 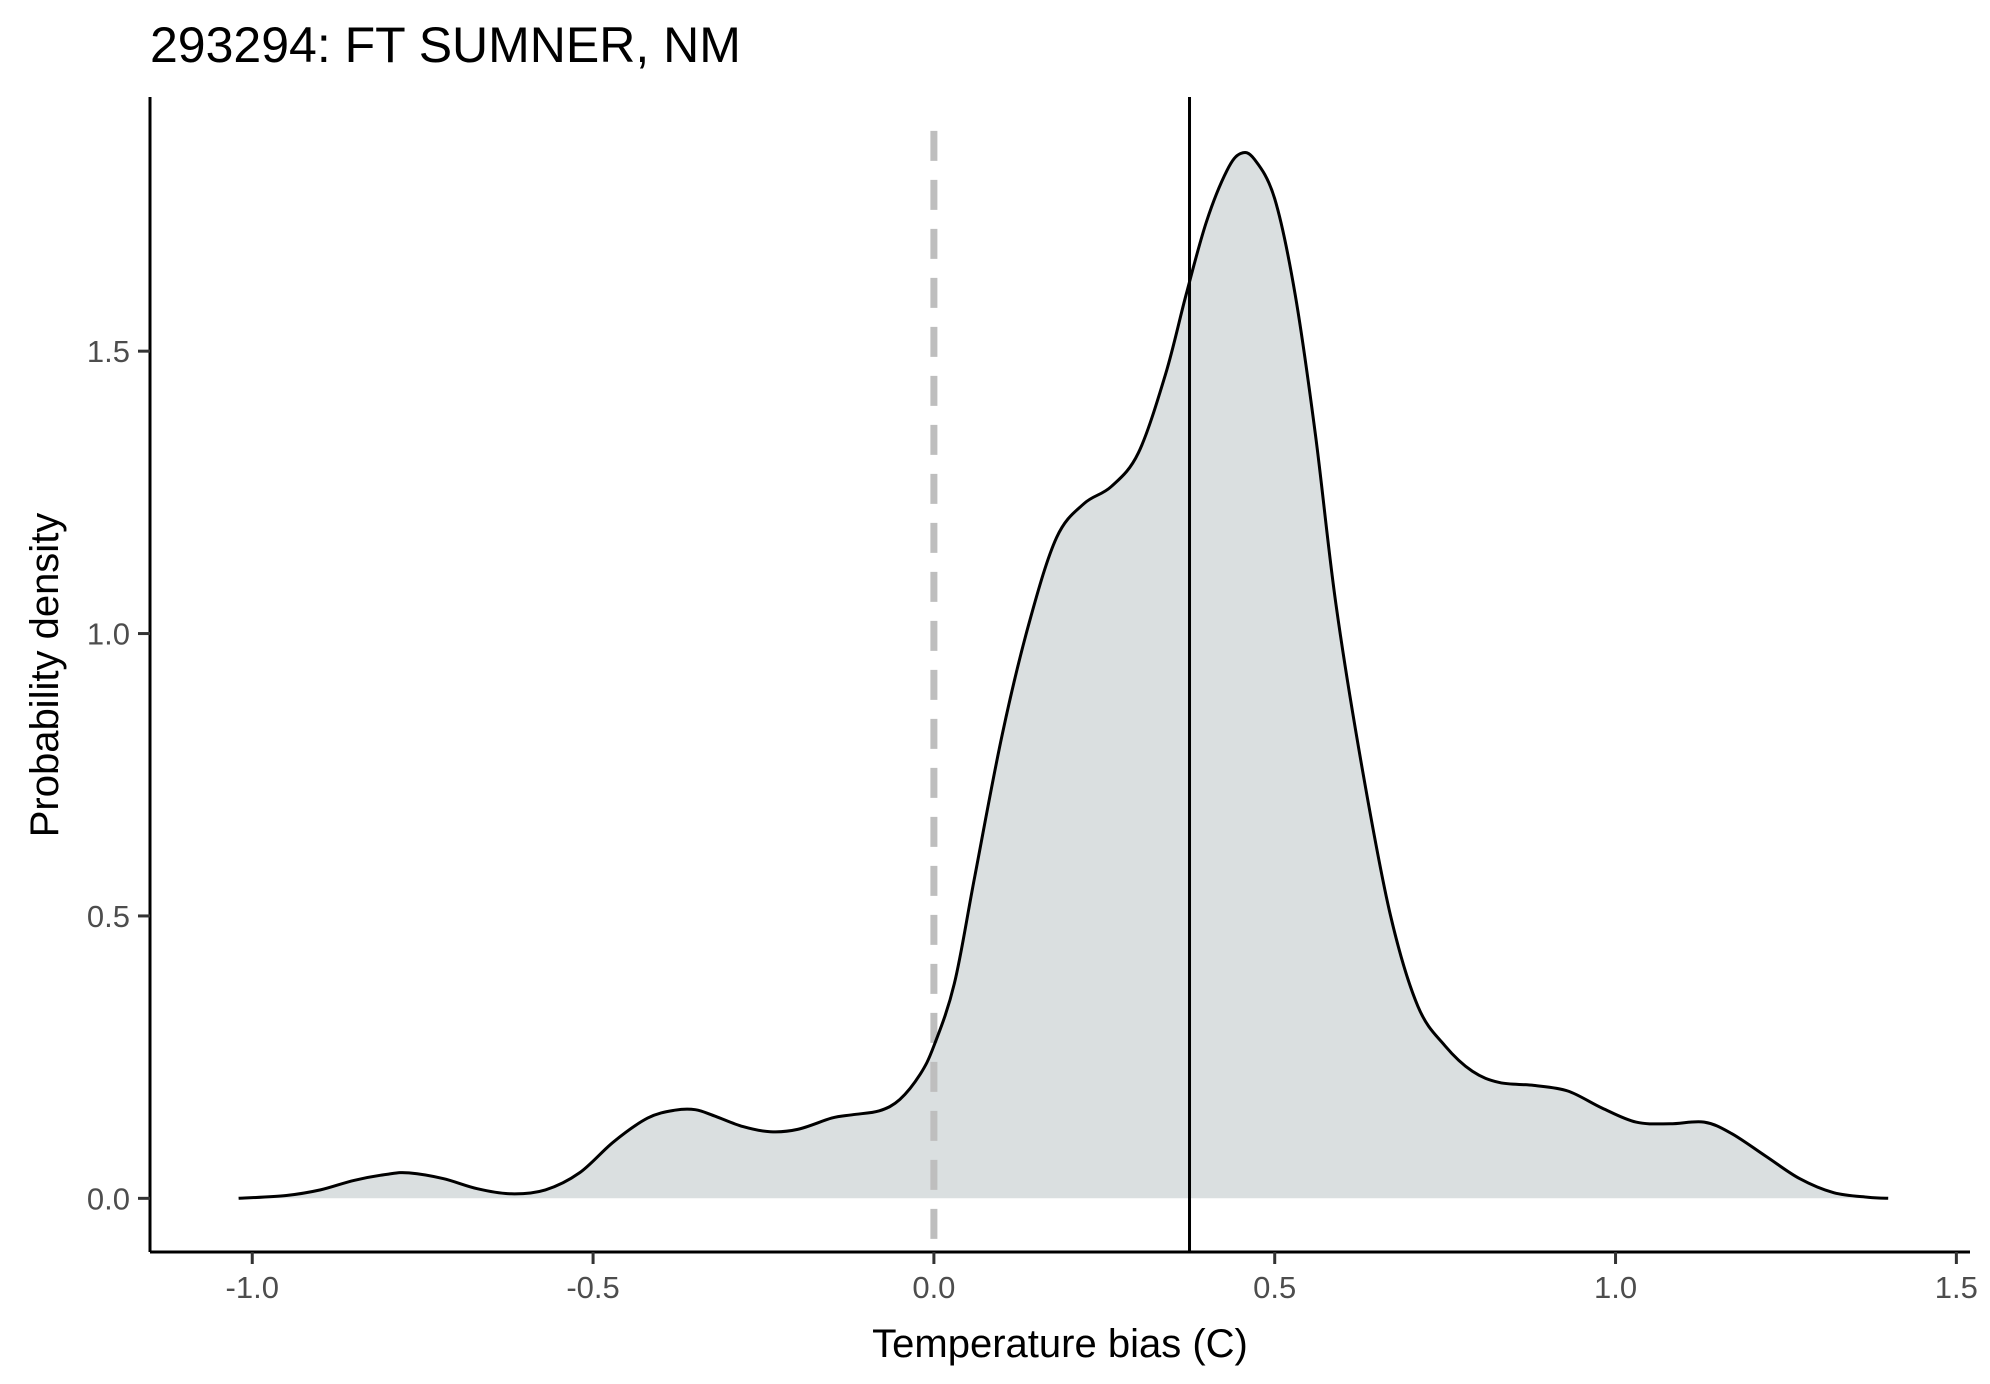 I want to click on x-tick-label: 0.5, so click(x=1274, y=1287).